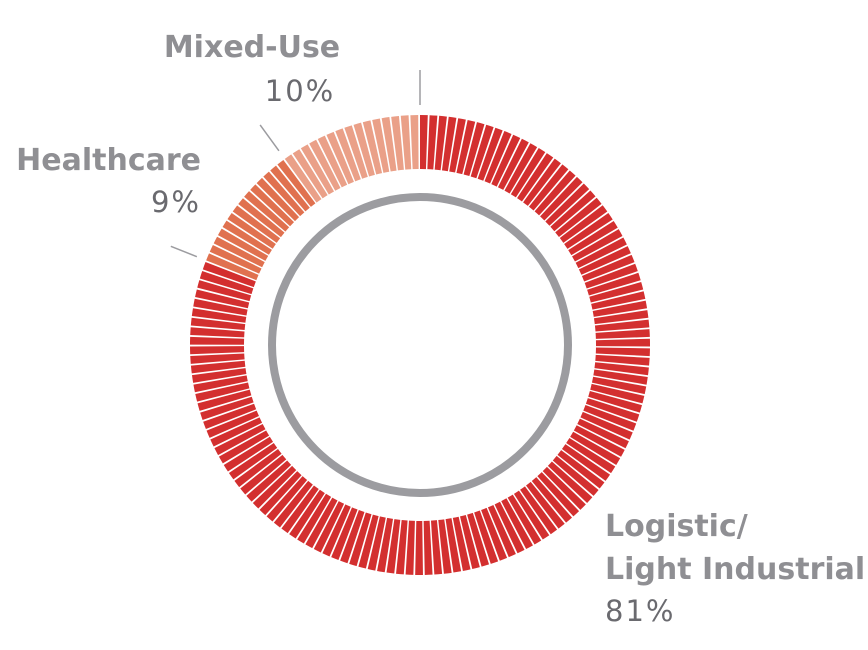 The width and height of the screenshot is (868, 650). Describe the element at coordinates (252, 47) in the screenshot. I see `slice-label-mixed-use: Mixed-Use` at that location.